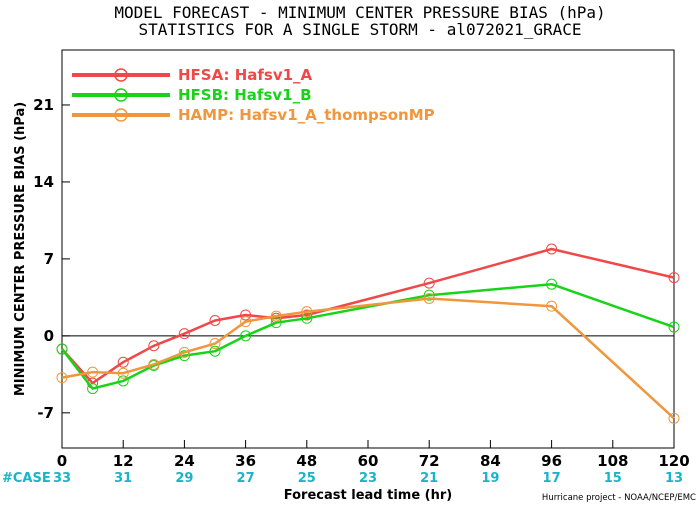 The image size is (700, 506). What do you see at coordinates (613, 478) in the screenshot?
I see `case-count: 15` at bounding box center [613, 478].